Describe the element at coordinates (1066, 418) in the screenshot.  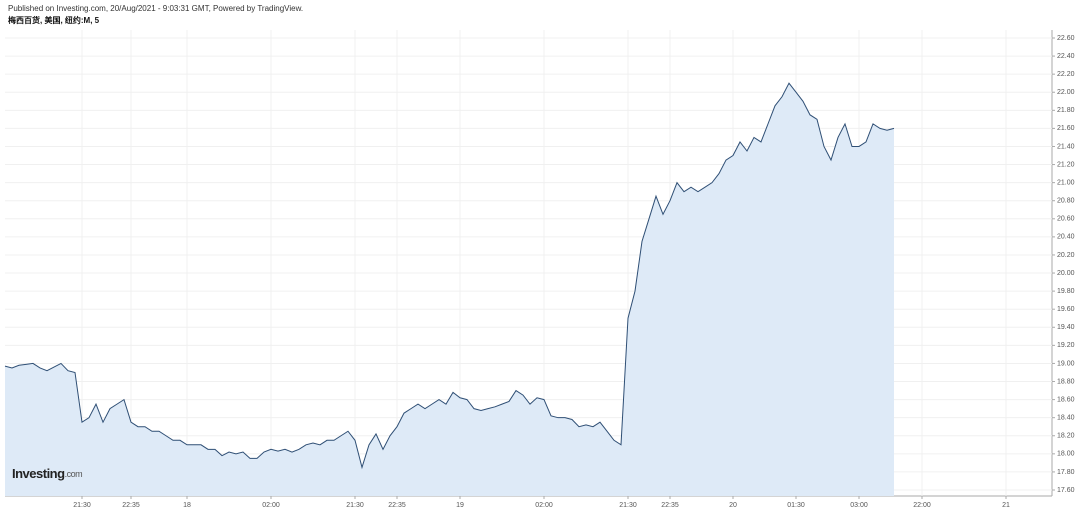
I see `y-tick-label: 18.40` at that location.